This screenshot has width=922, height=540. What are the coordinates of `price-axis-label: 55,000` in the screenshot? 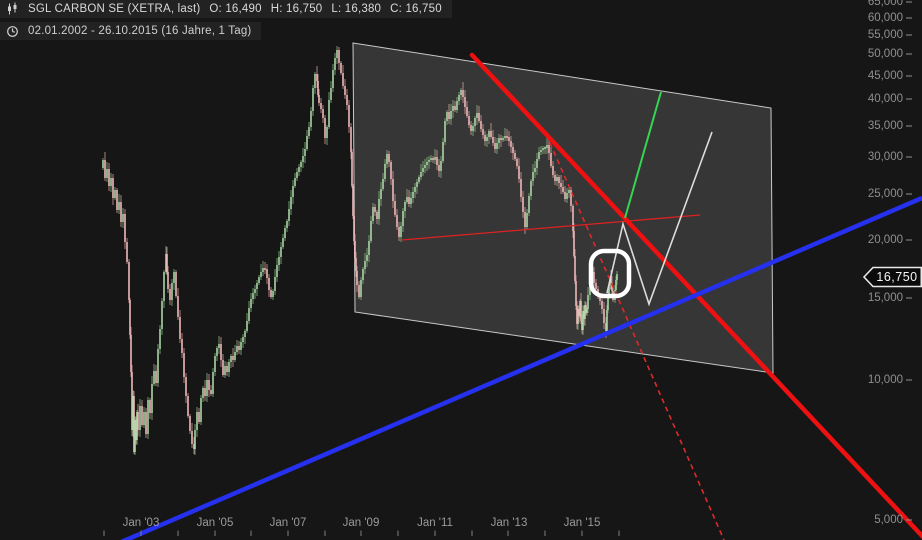 It's located at (885, 35).